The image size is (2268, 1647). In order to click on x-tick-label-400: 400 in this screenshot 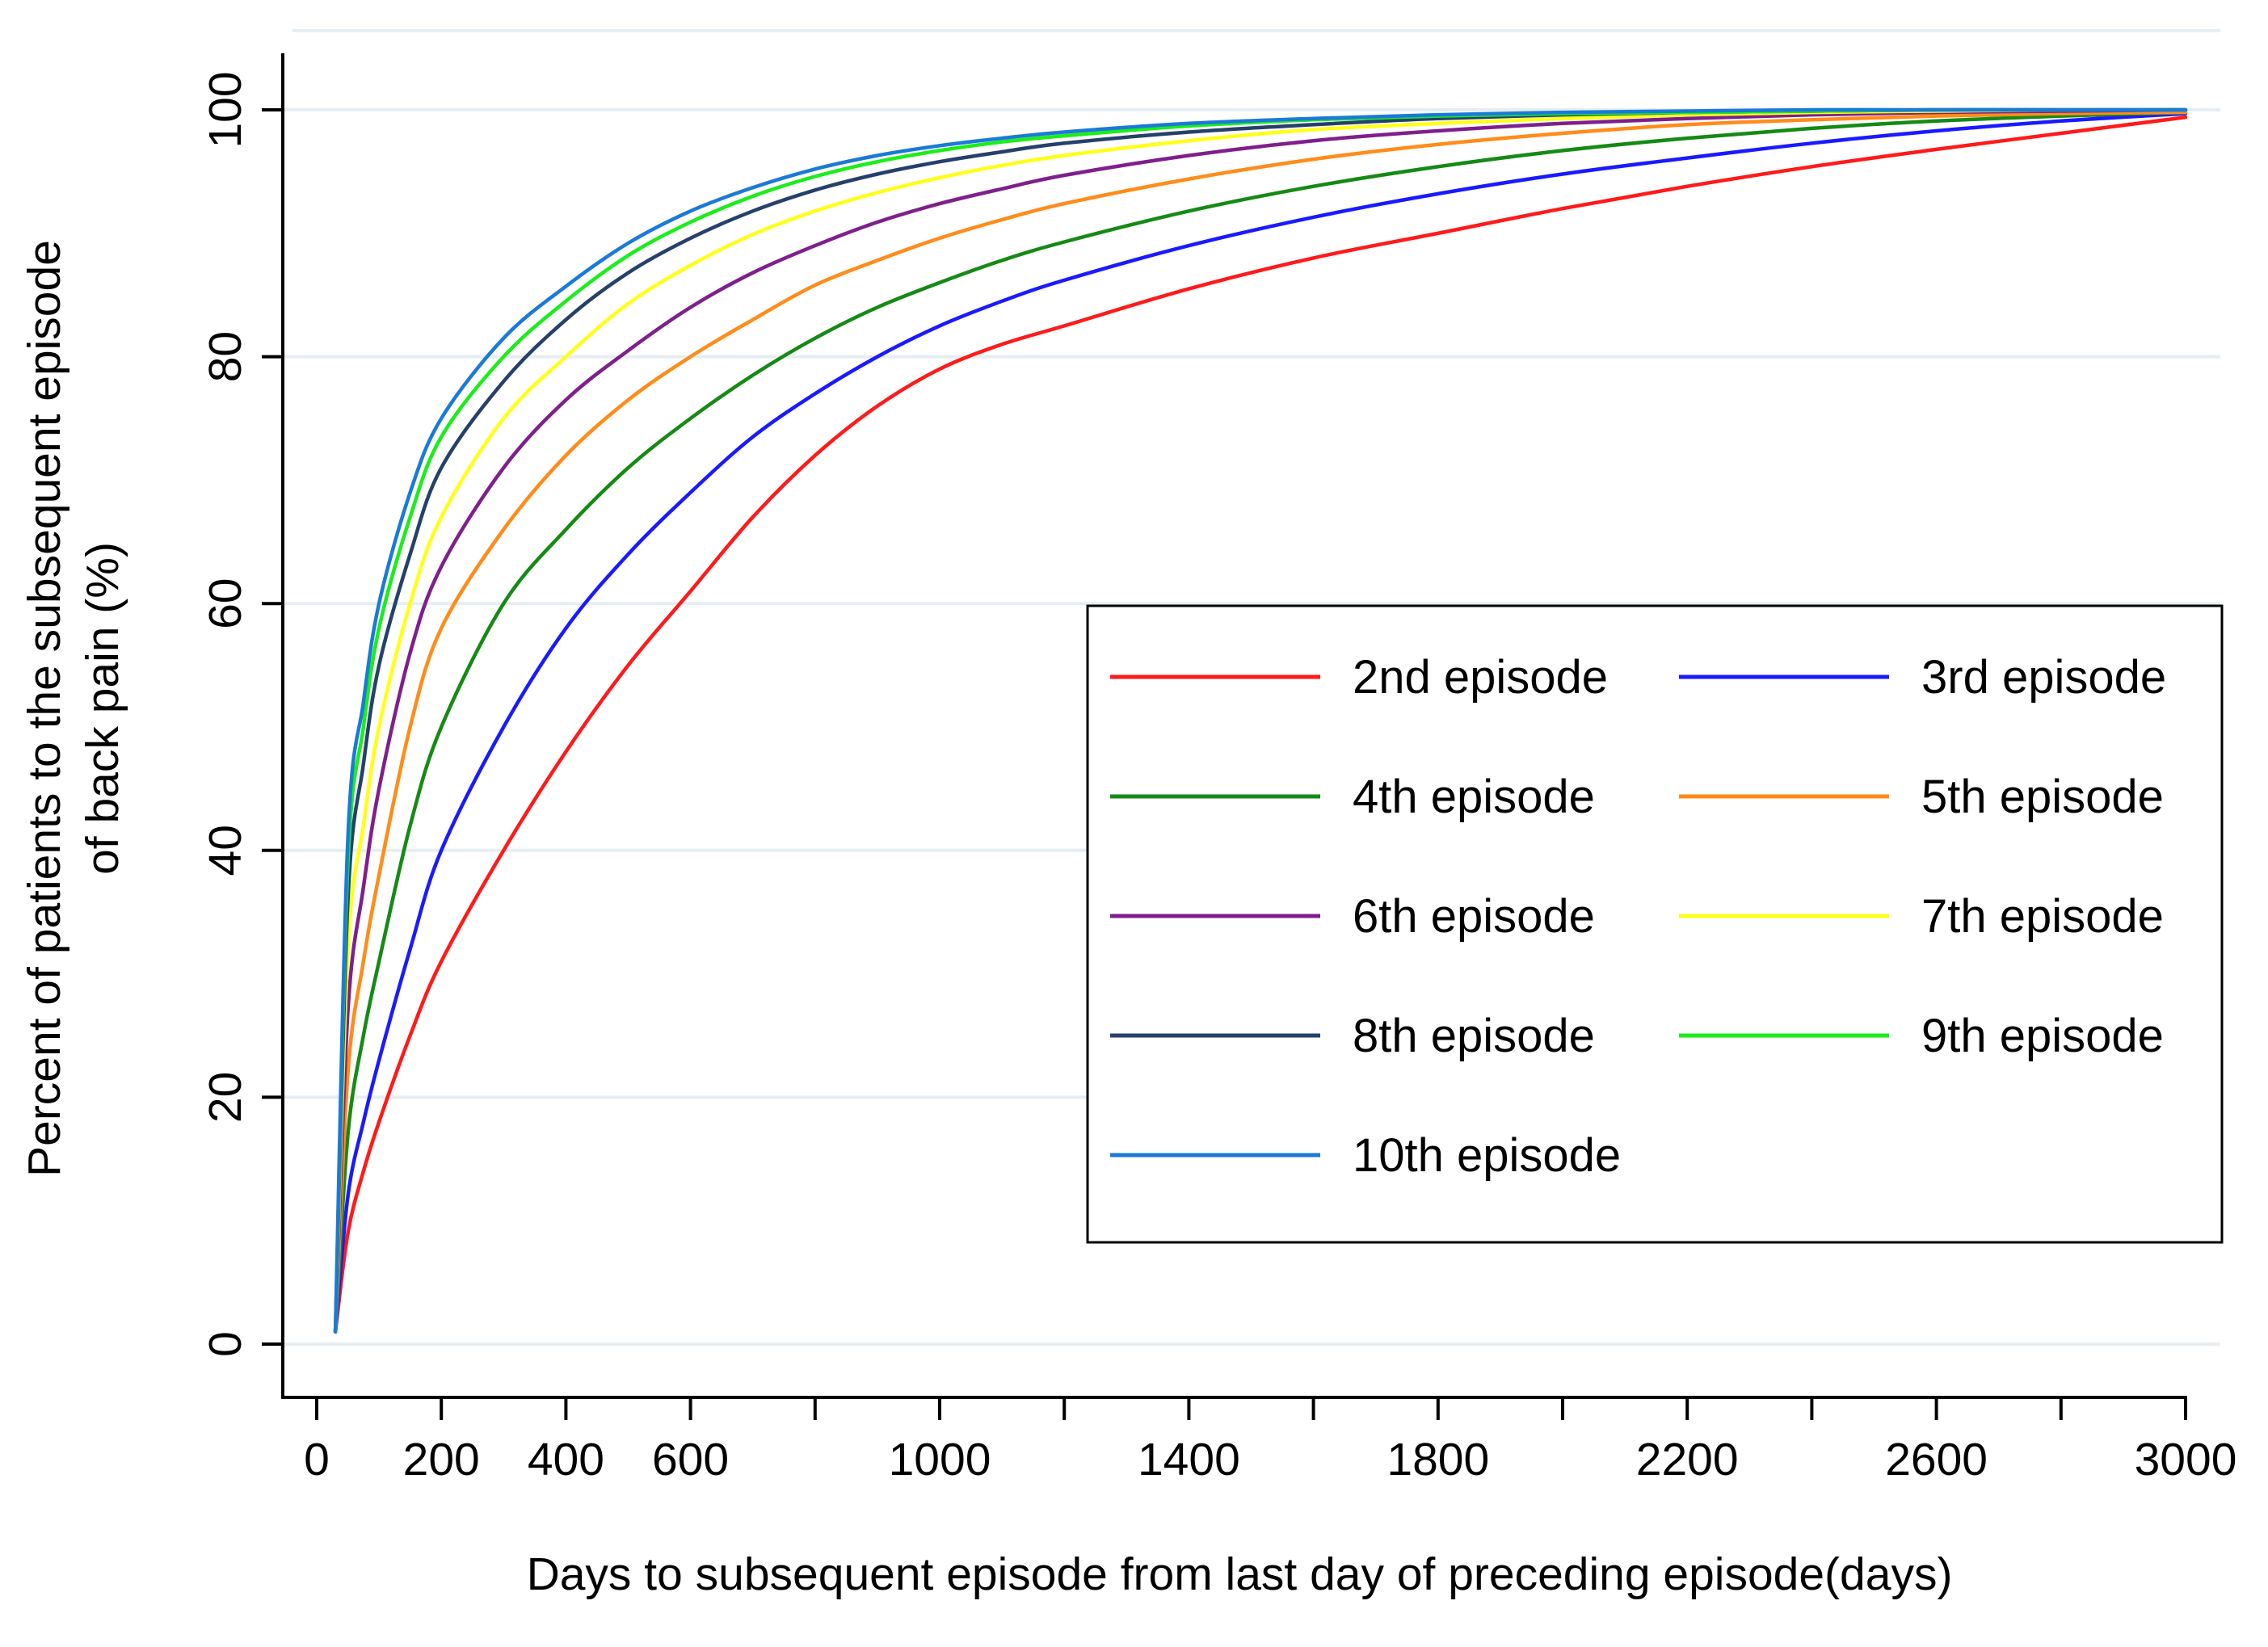, I will do `click(566, 1459)`.